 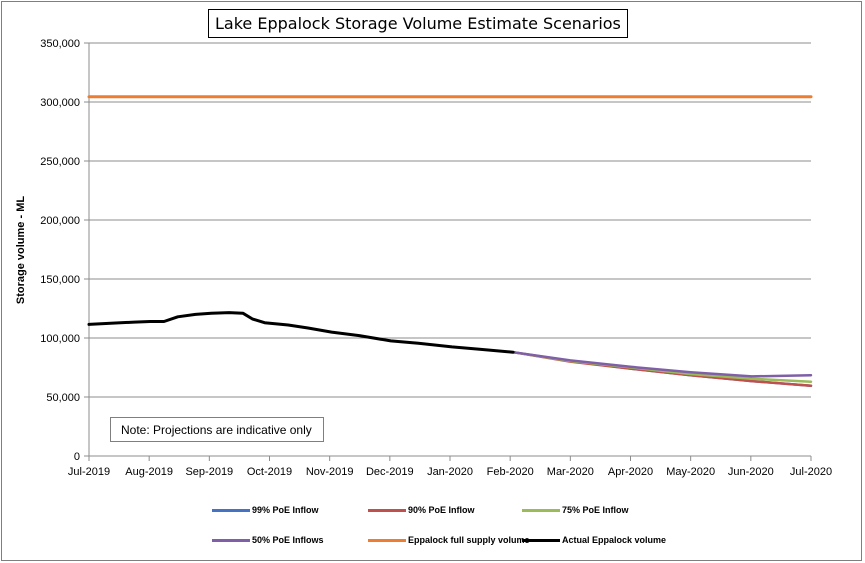 I want to click on legend-item-50-poe: 50% PoE Inflows, so click(x=268, y=540).